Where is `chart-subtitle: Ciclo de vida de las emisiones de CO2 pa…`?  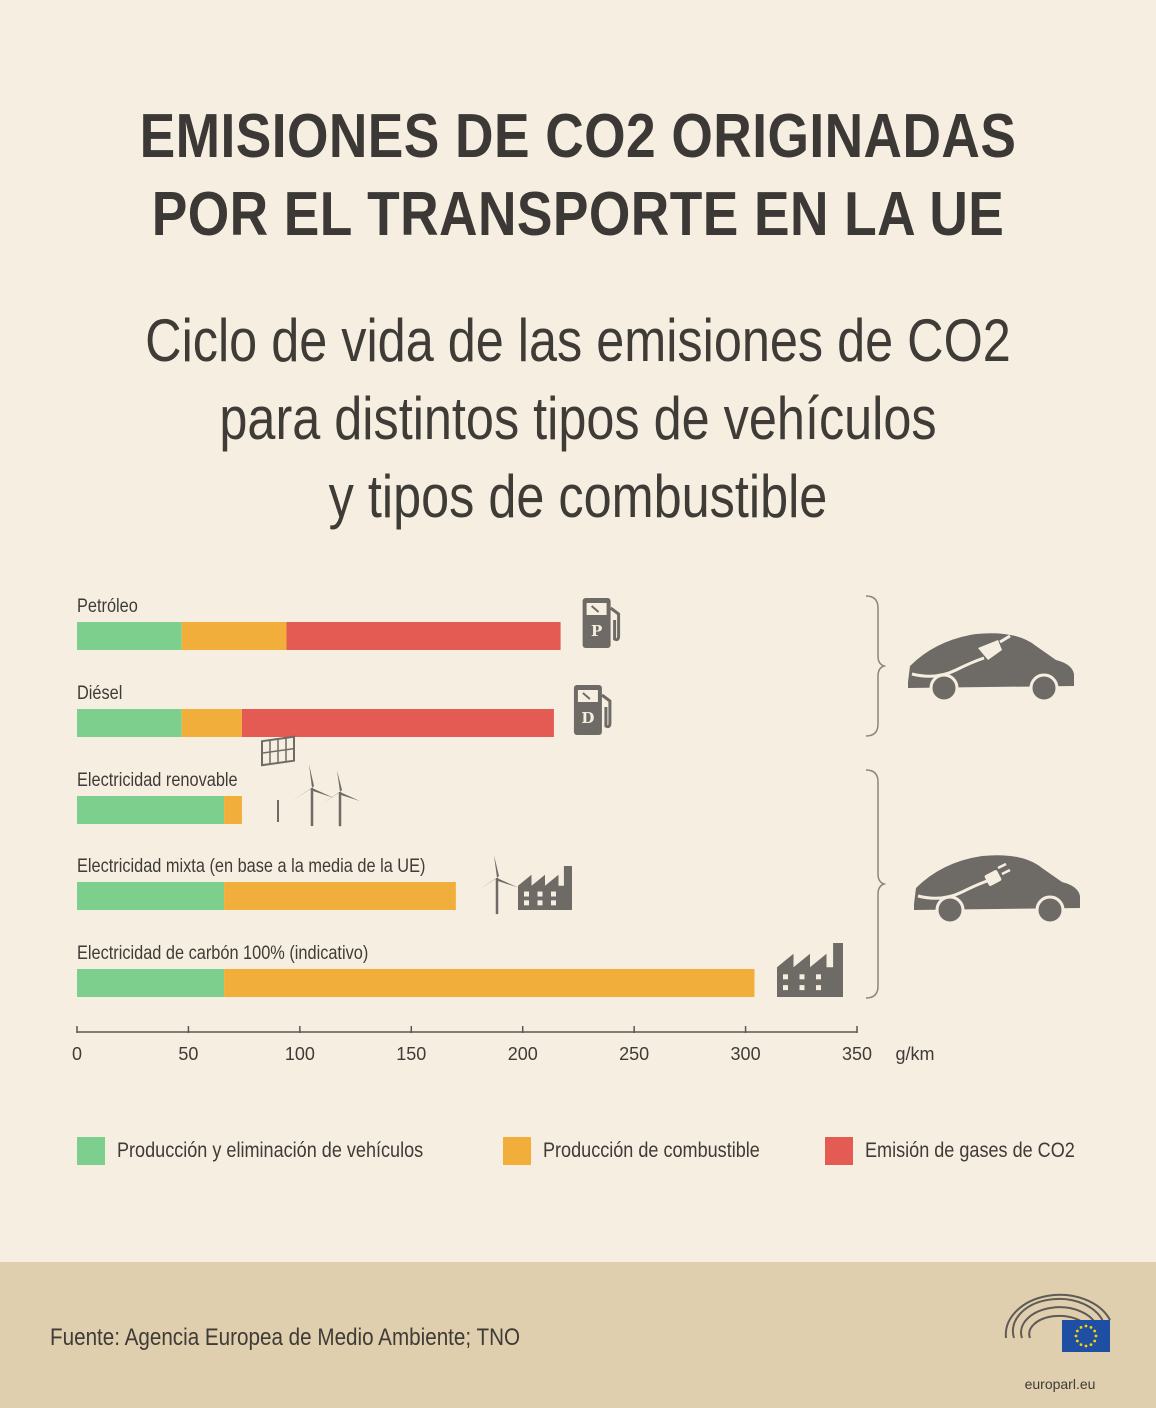 chart-subtitle: Ciclo de vida de las emisiones de CO2 pa… is located at coordinates (577, 419).